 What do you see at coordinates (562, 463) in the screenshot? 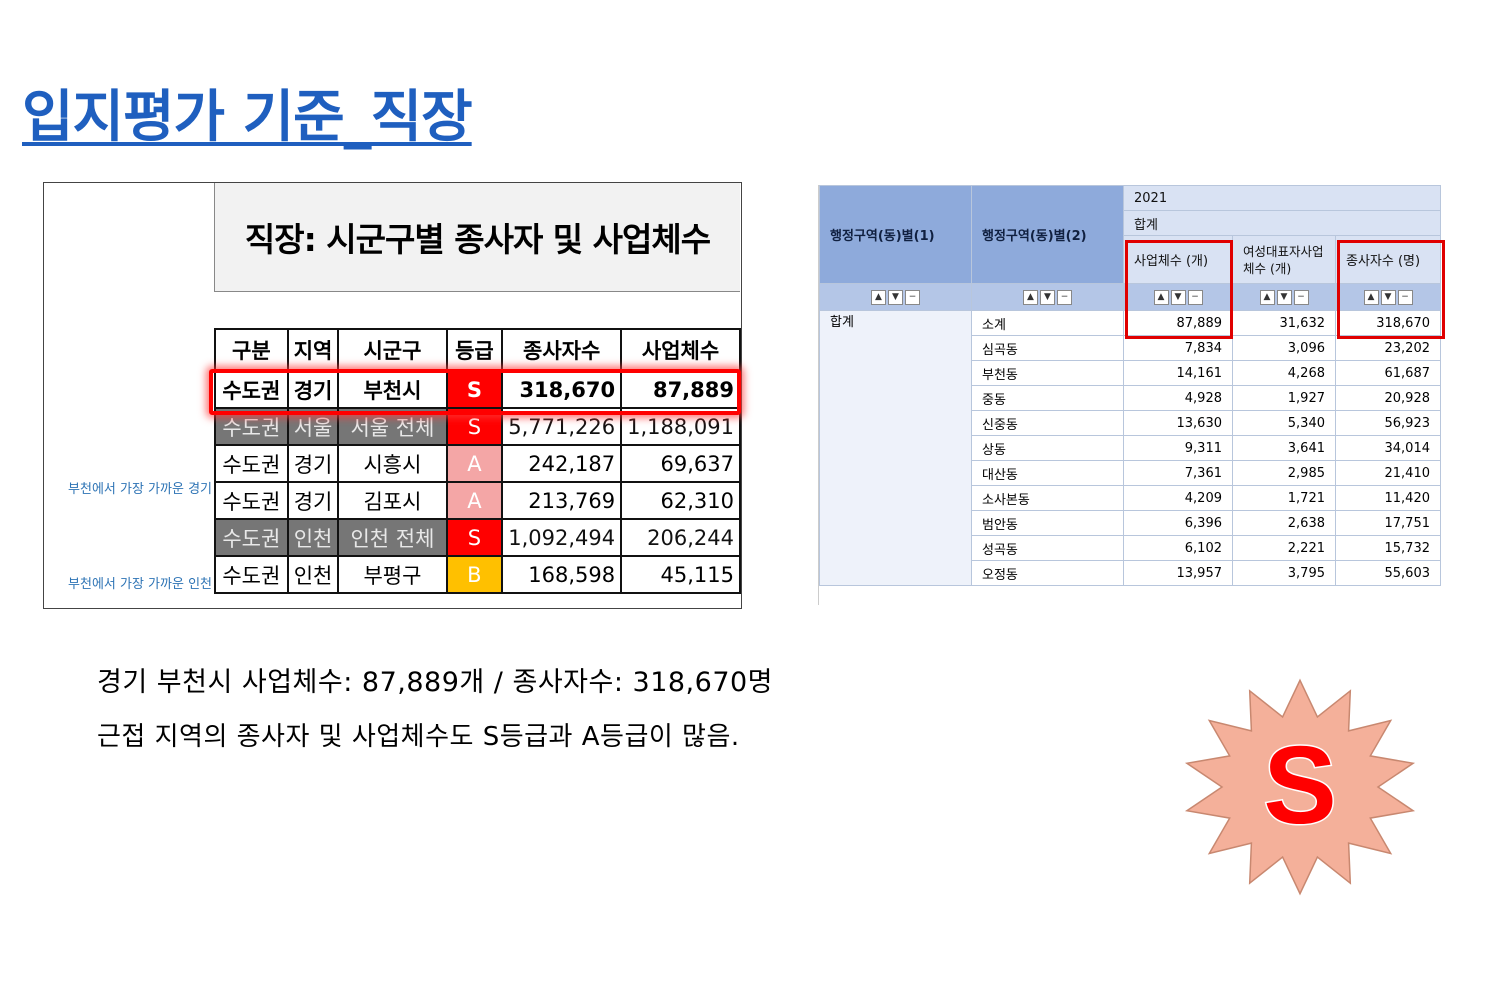
I see `cell-workers: 242,187` at bounding box center [562, 463].